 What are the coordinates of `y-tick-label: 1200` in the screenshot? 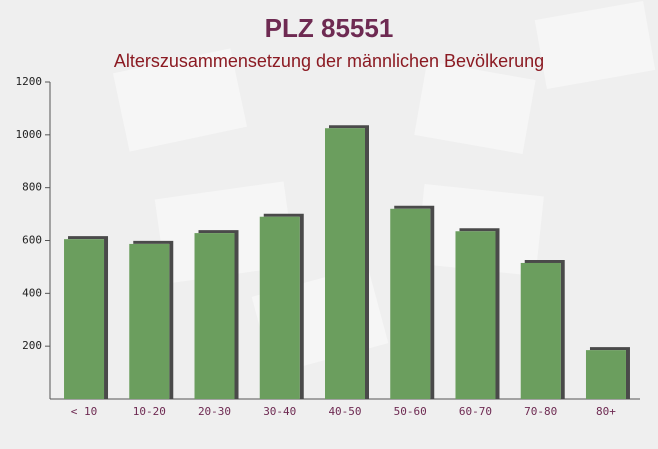 It's located at (29, 81).